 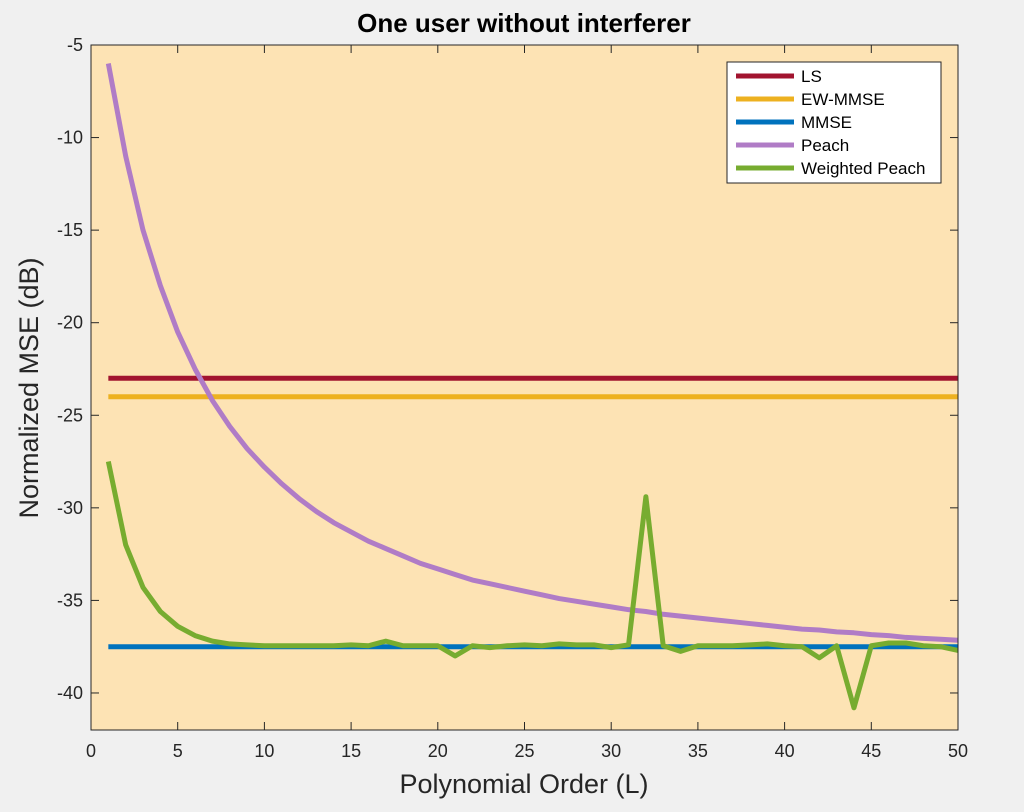 I want to click on x-tick-label: 30, so click(x=611, y=751).